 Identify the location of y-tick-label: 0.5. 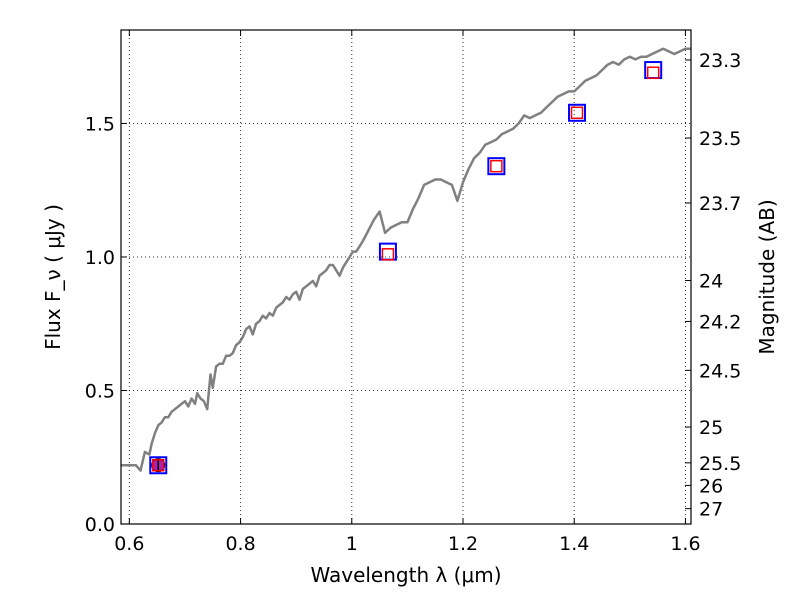
(100, 391).